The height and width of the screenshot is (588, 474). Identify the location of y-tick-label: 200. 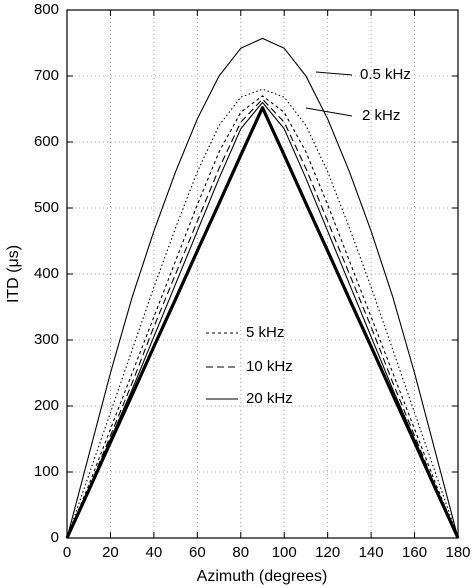
(46, 405).